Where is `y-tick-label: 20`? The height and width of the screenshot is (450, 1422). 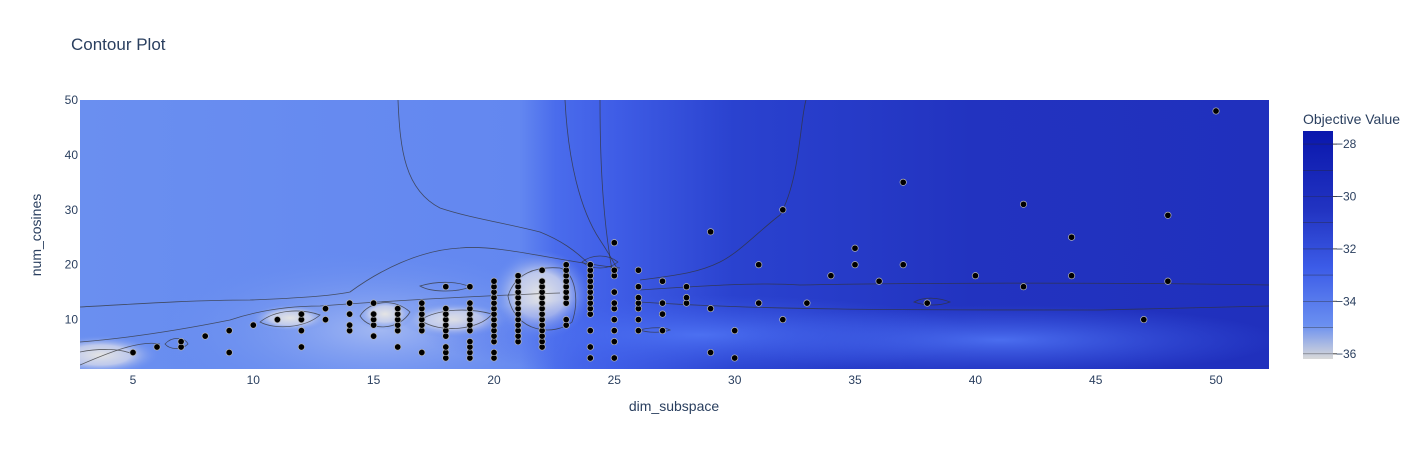 y-tick-label: 20 is located at coordinates (72, 265).